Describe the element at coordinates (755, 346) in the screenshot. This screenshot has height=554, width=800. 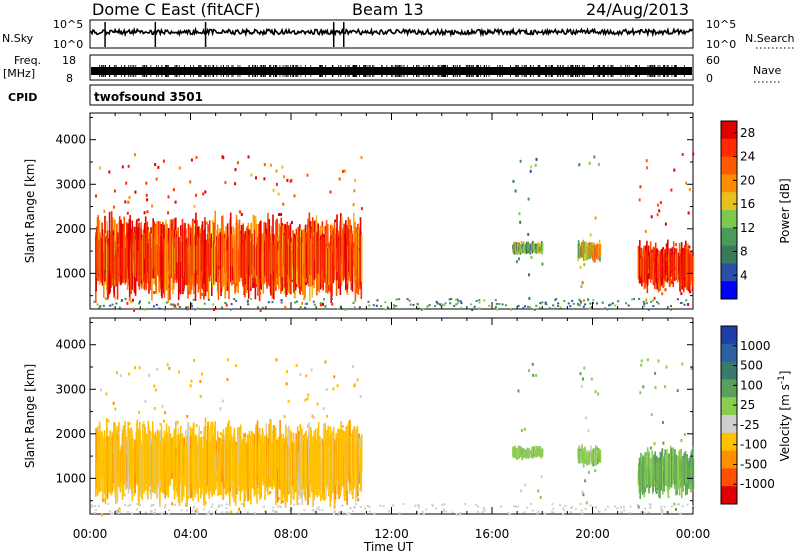
I see `colorbar-tick-label: 1000` at that location.